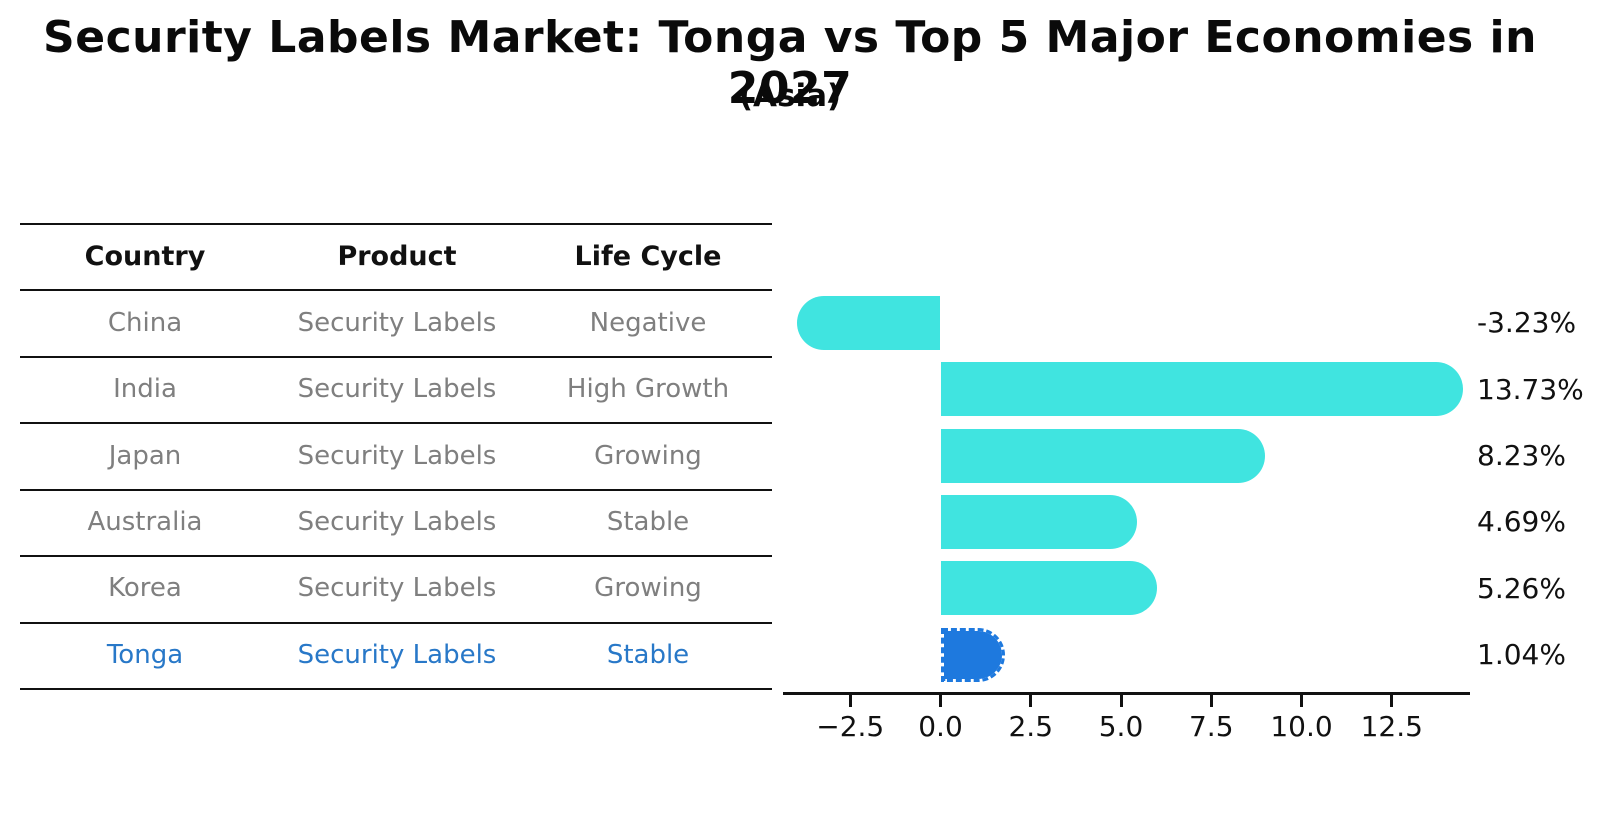 This screenshot has width=1604, height=823. I want to click on life-cycle-cell: Negative, so click(648, 322).